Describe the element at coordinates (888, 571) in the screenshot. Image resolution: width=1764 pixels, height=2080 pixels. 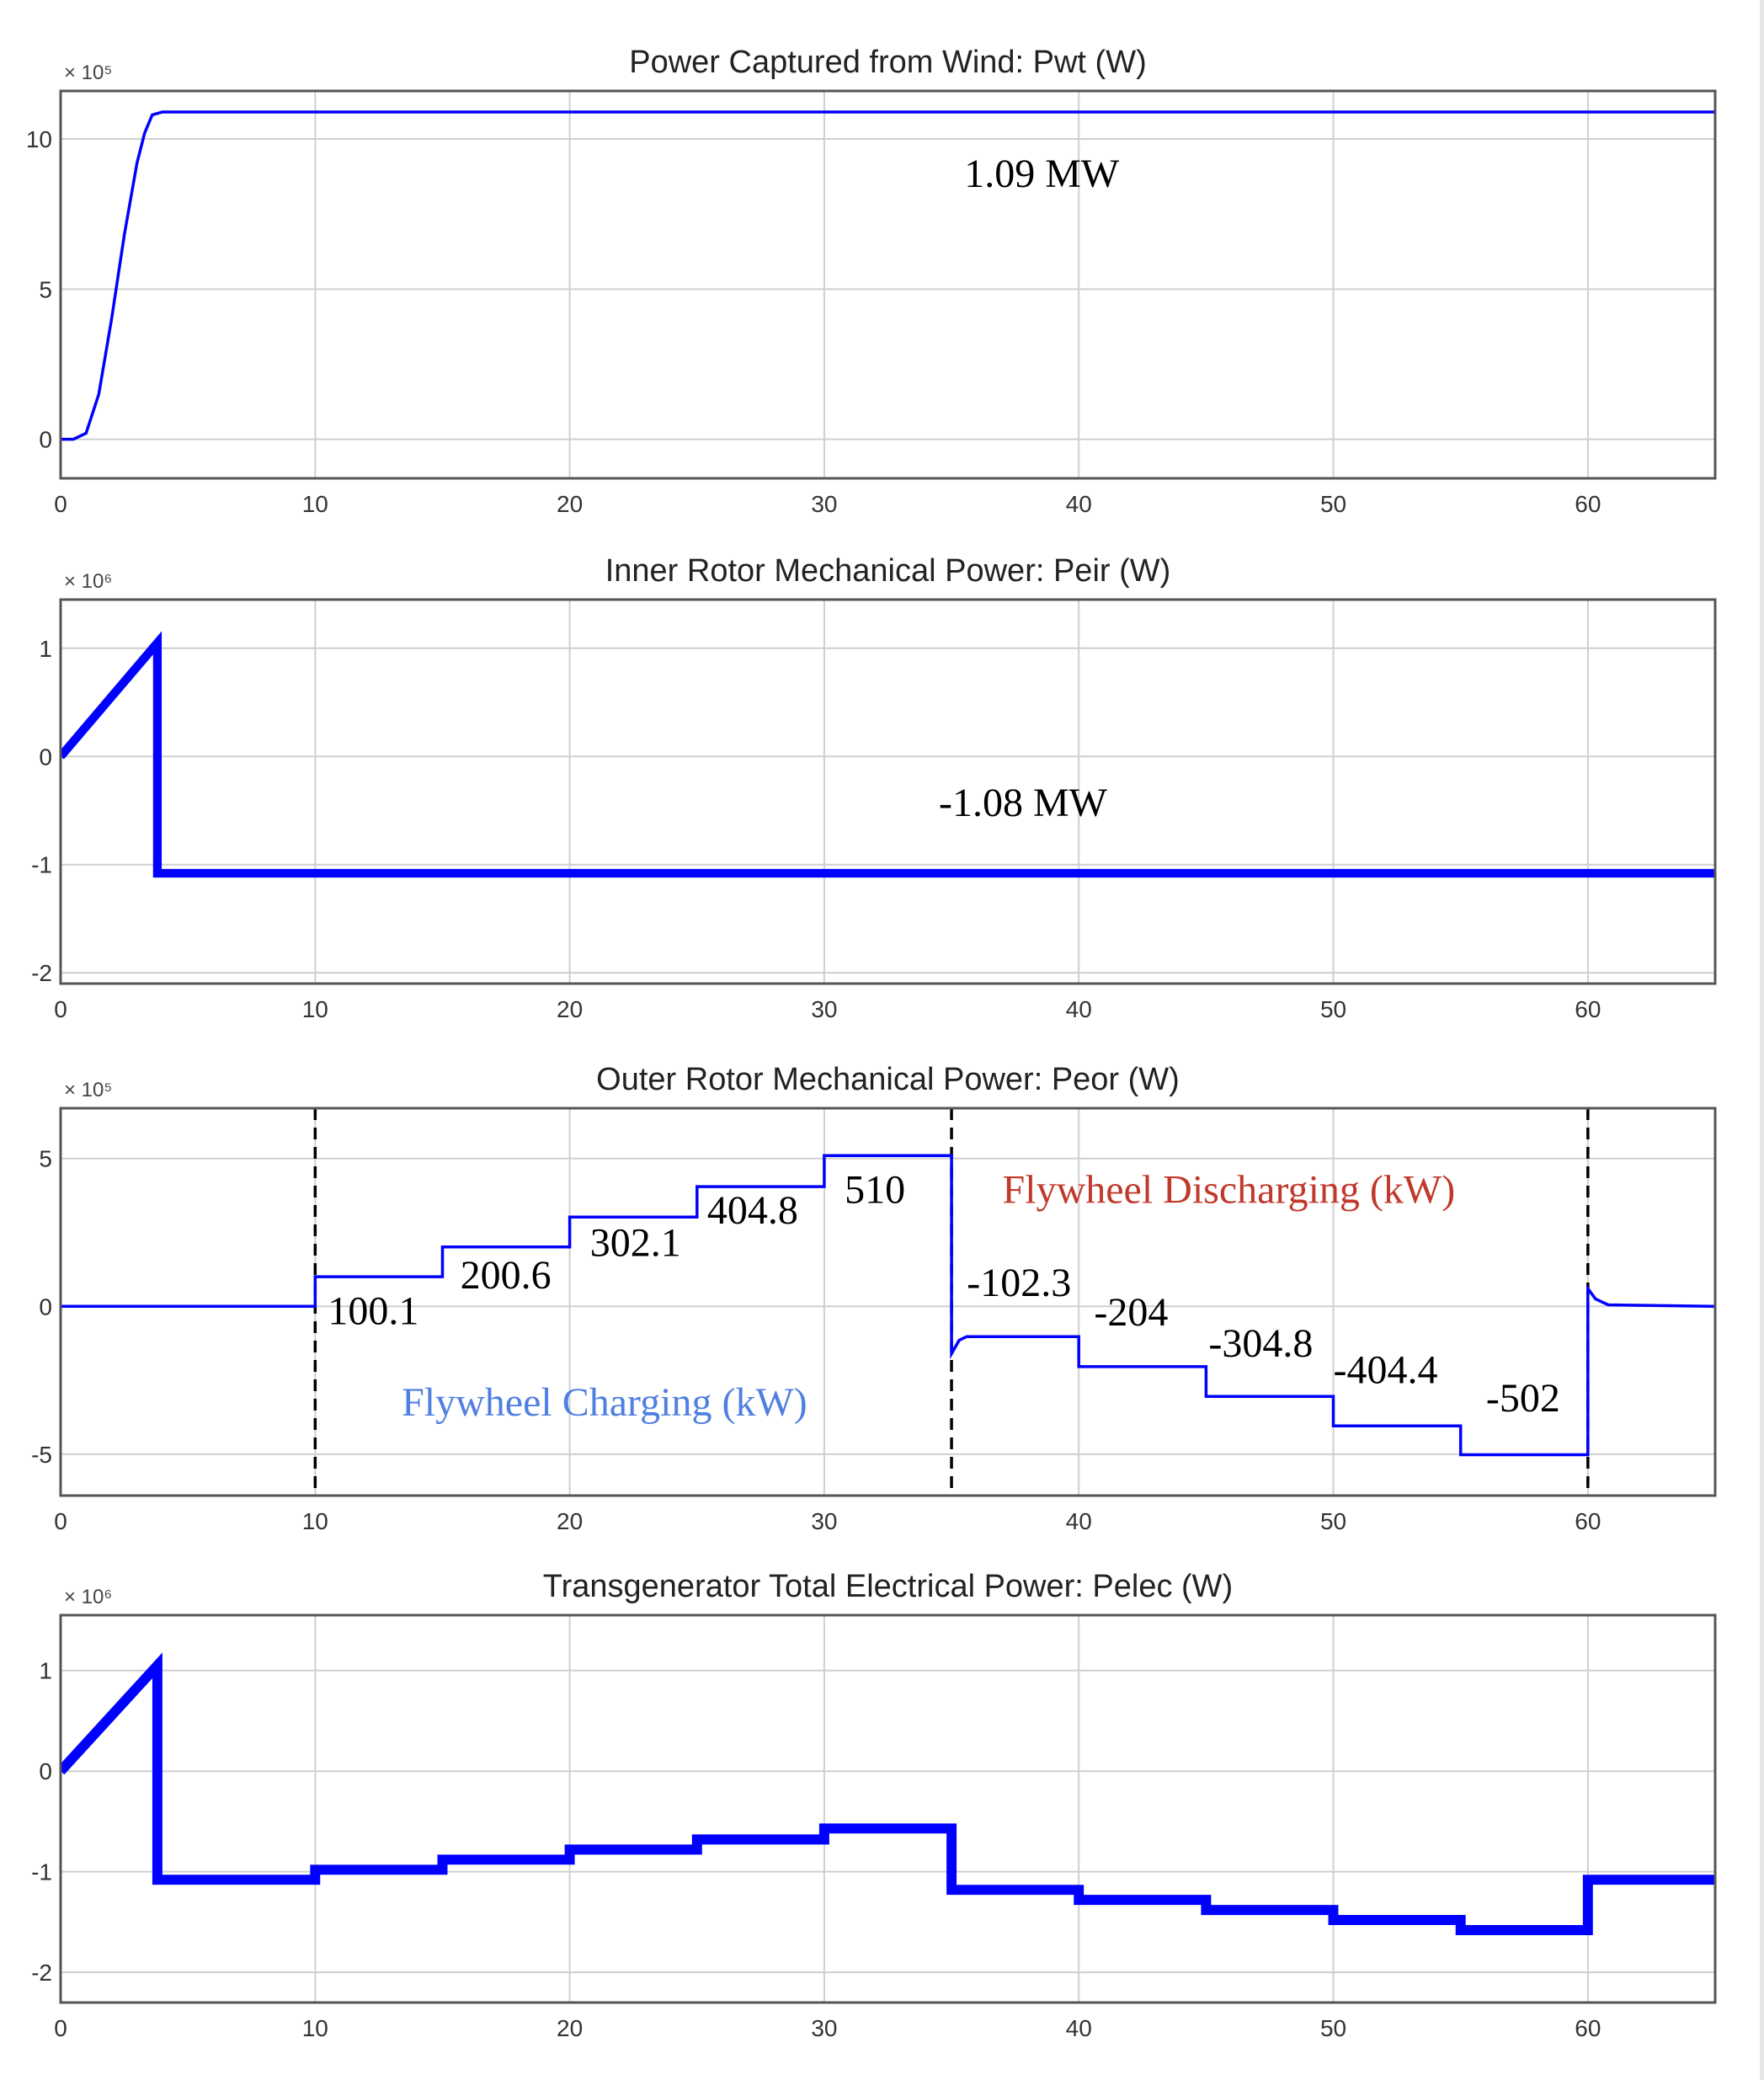
I see `chart-title: Inner Rotor Mechanical Power: Peir (W)` at that location.